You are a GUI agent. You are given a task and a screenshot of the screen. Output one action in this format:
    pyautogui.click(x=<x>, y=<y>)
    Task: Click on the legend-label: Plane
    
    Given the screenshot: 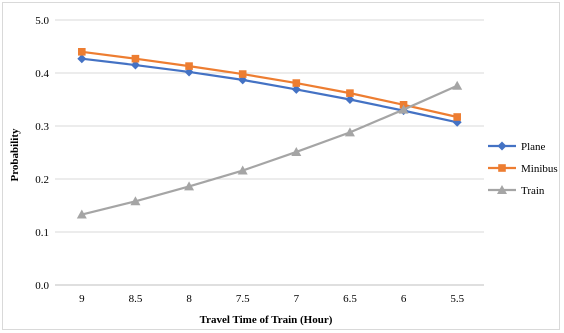 What is the action you would take?
    pyautogui.click(x=533, y=147)
    